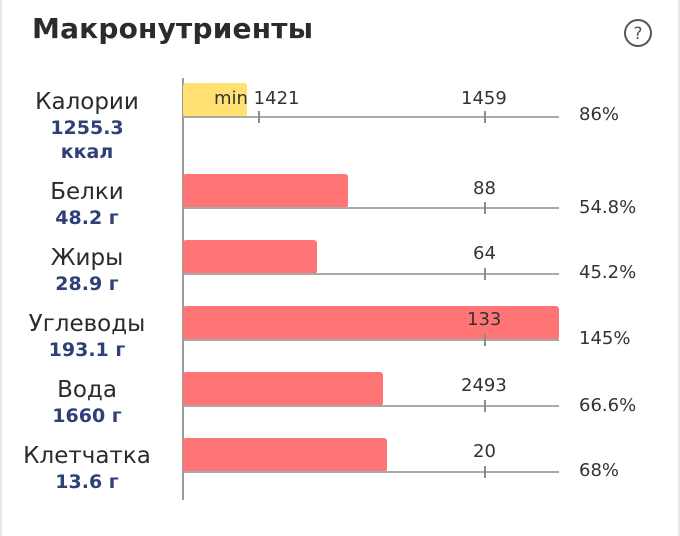 The height and width of the screenshot is (536, 680). What do you see at coordinates (250, 257) in the screenshot?
I see `fat-bar` at bounding box center [250, 257].